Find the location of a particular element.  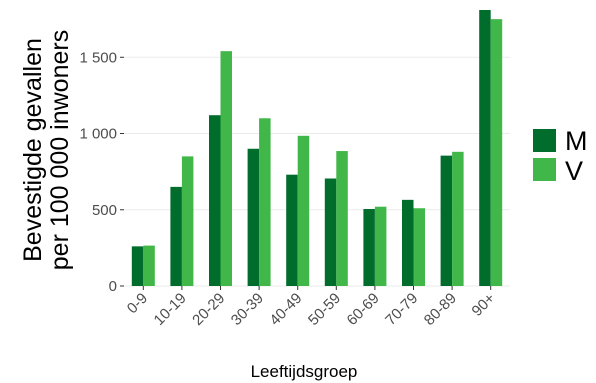

x-tick-label: 20-29 is located at coordinates (208, 309).